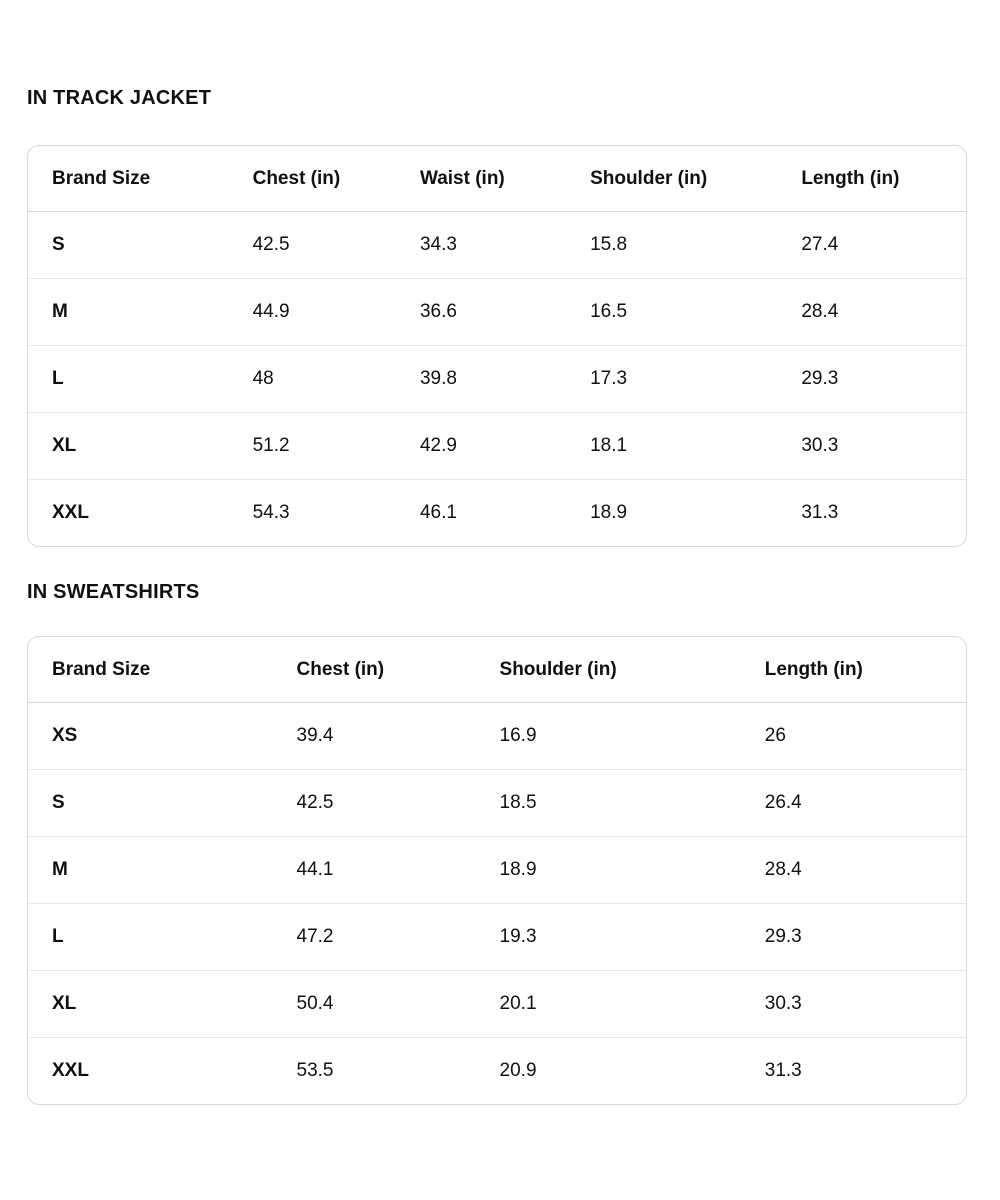 This screenshot has width=1000, height=1200. I want to click on table-row: M 44.9 36.6 16.5 28.4, so click(497, 311).